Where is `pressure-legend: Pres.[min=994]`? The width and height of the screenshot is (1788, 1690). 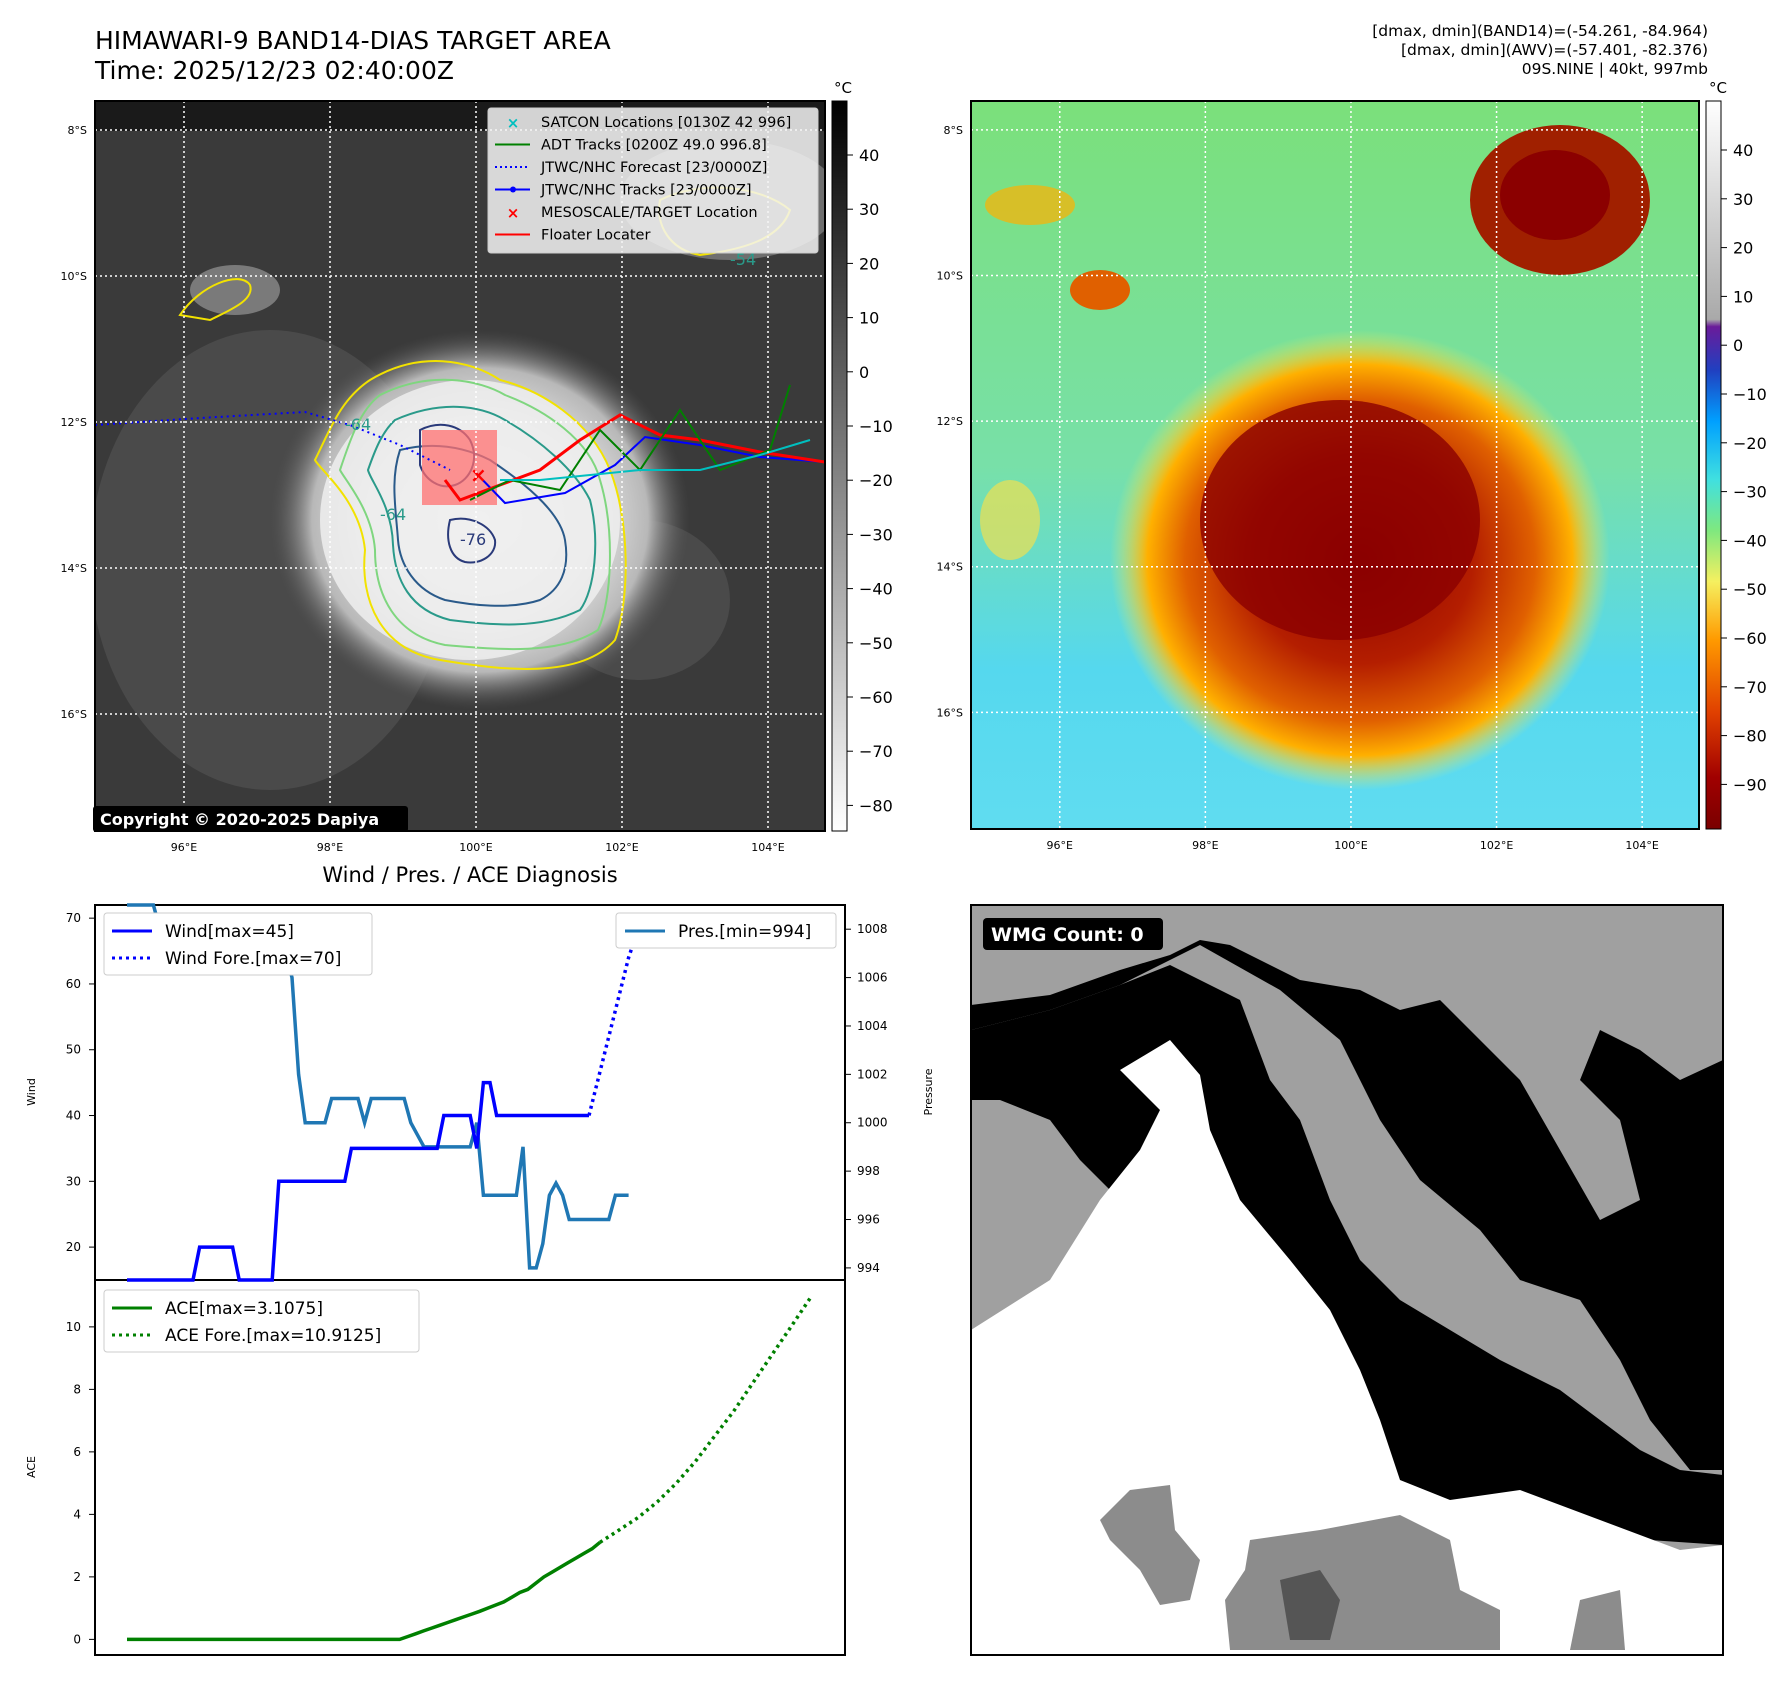 pressure-legend: Pres.[min=994] is located at coordinates (726, 930).